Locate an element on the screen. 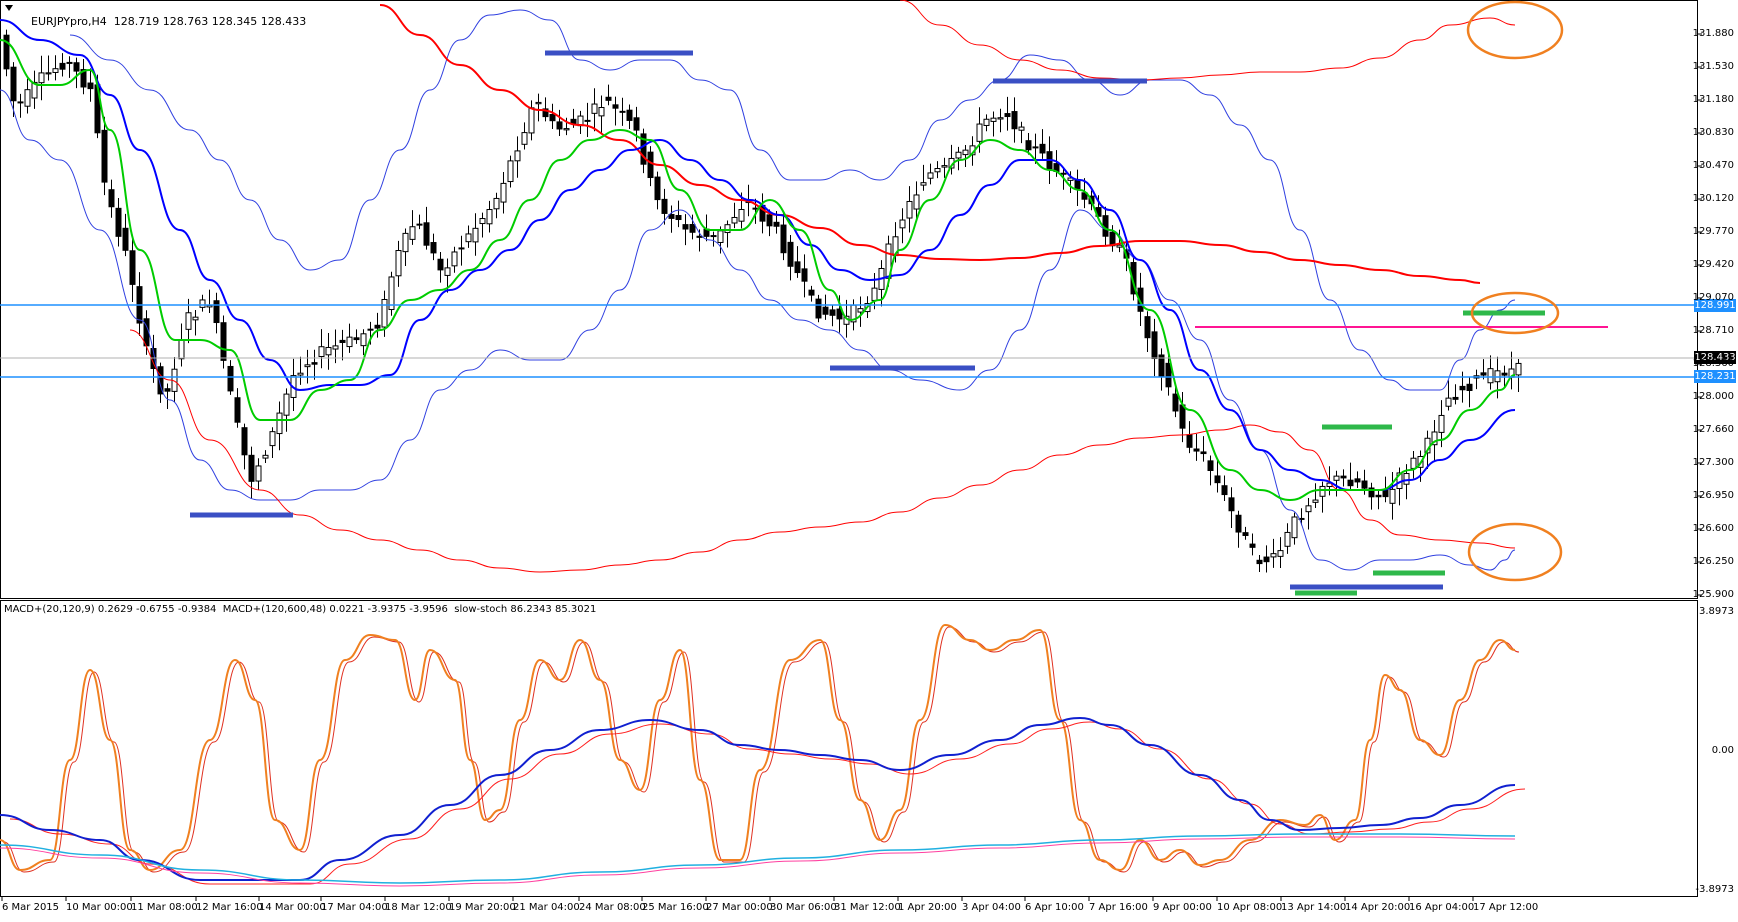 This screenshot has height=922, width=1738. time-tick-label: 27 Mar 00:00 is located at coordinates (739, 907).